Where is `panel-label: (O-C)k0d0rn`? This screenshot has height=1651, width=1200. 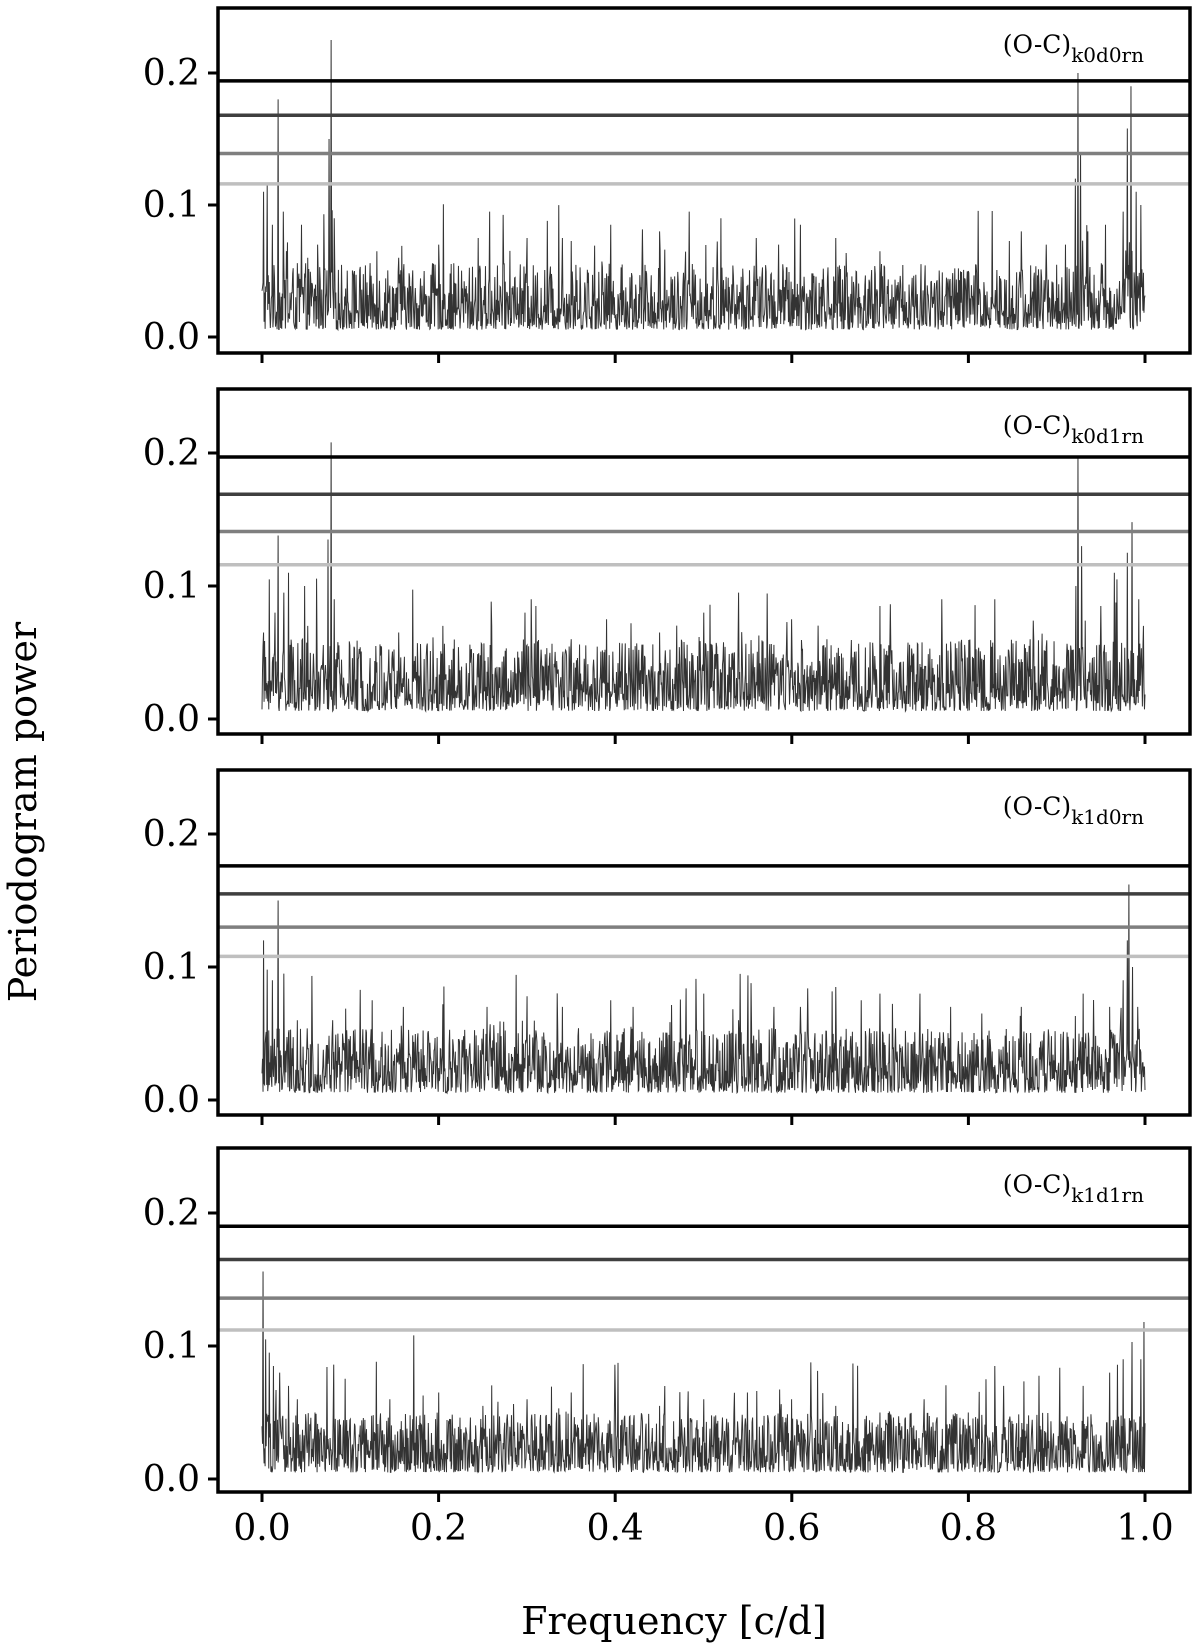
panel-label: (O-C)k0d0rn is located at coordinates (1073, 48).